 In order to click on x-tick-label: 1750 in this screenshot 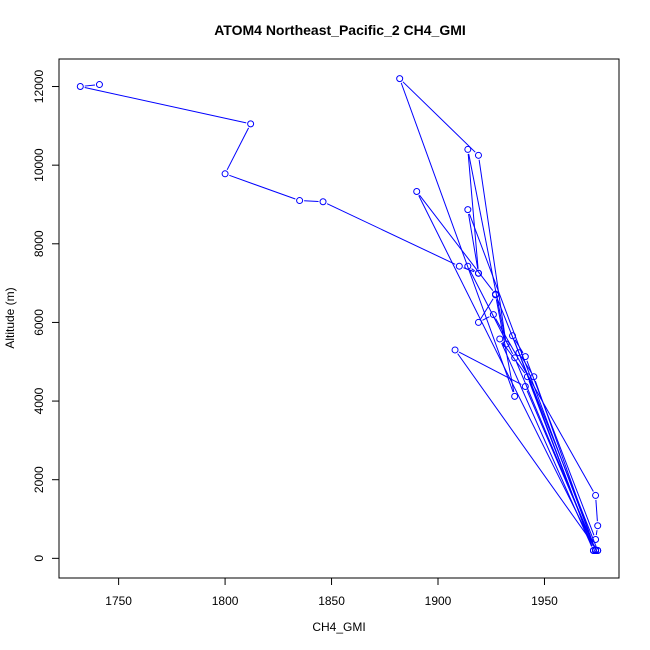, I will do `click(118, 601)`.